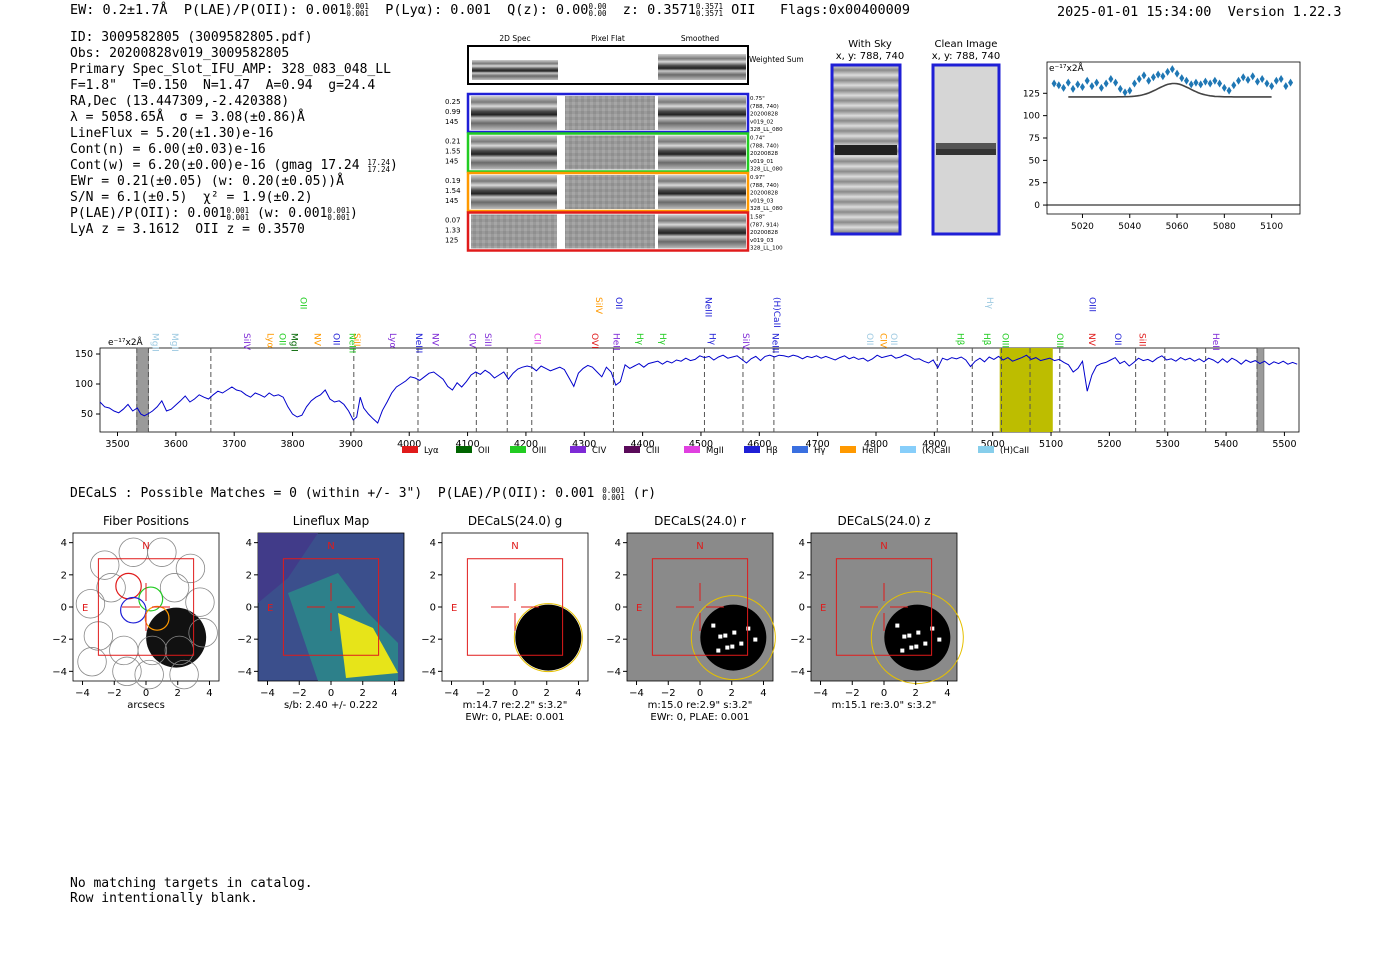 The width and height of the screenshot is (1400, 953). What do you see at coordinates (709, 13) in the screenshot?
I see `z-lo: 0.3571` at bounding box center [709, 13].